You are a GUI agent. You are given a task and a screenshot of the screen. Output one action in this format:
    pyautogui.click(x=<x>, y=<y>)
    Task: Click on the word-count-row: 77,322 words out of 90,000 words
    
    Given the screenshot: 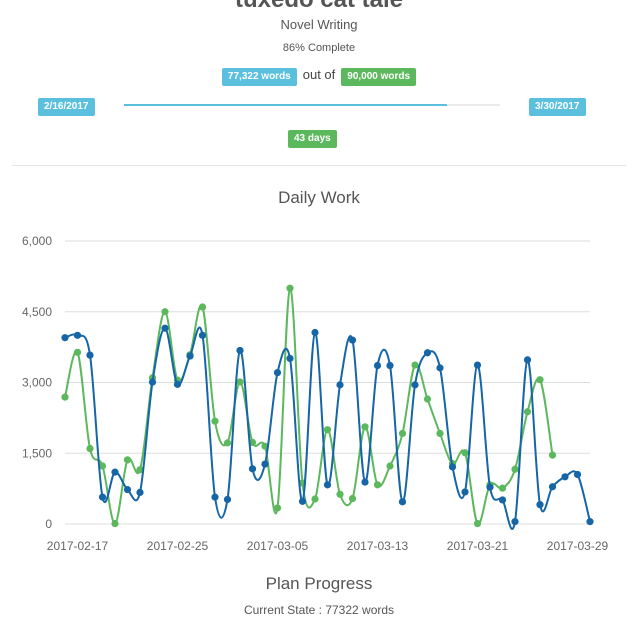 What is the action you would take?
    pyautogui.click(x=319, y=76)
    